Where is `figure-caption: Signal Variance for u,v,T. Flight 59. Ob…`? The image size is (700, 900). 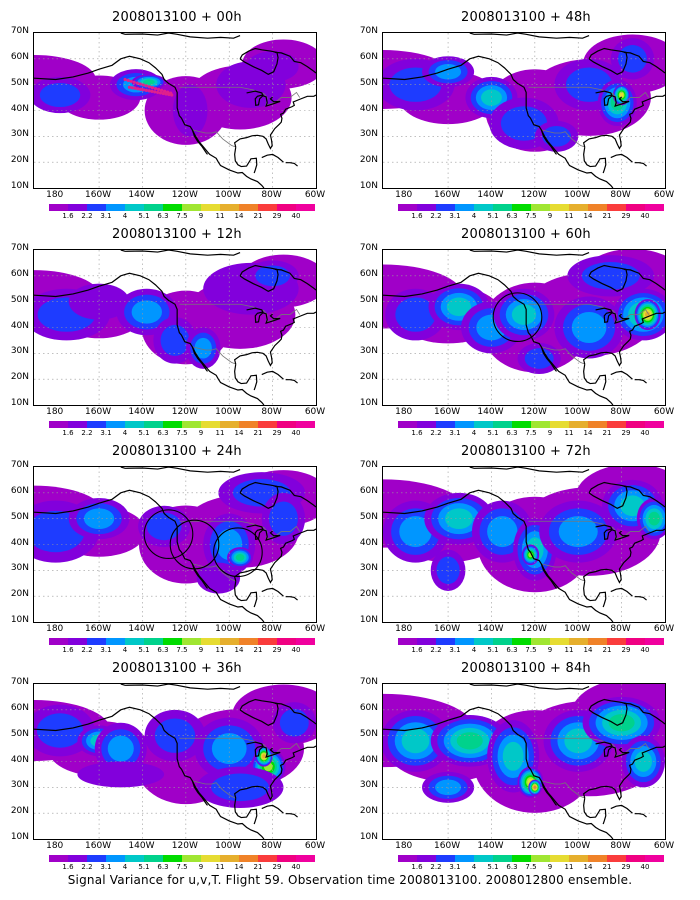
figure-caption: Signal Variance for u,v,T. Flight 59. Ob… is located at coordinates (350, 880).